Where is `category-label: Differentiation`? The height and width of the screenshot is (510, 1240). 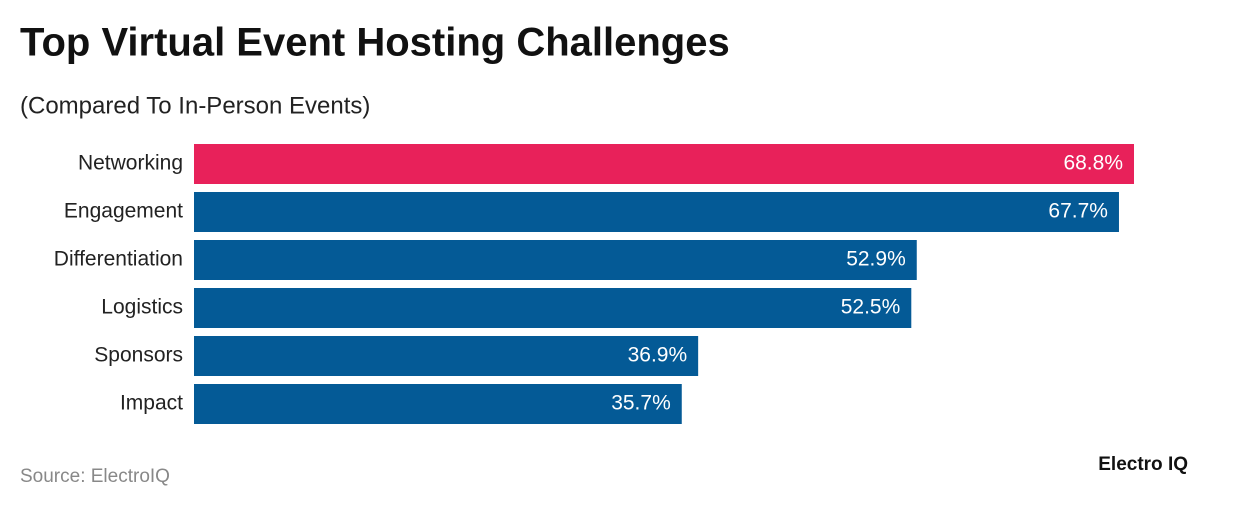 category-label: Differentiation is located at coordinates (118, 259).